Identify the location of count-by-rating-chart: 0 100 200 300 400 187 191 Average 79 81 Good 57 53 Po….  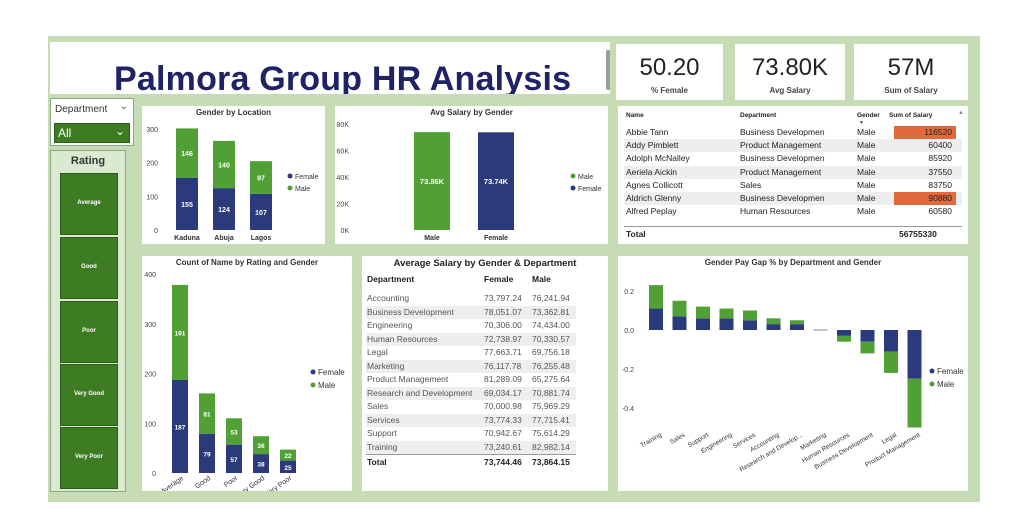
(244, 381).